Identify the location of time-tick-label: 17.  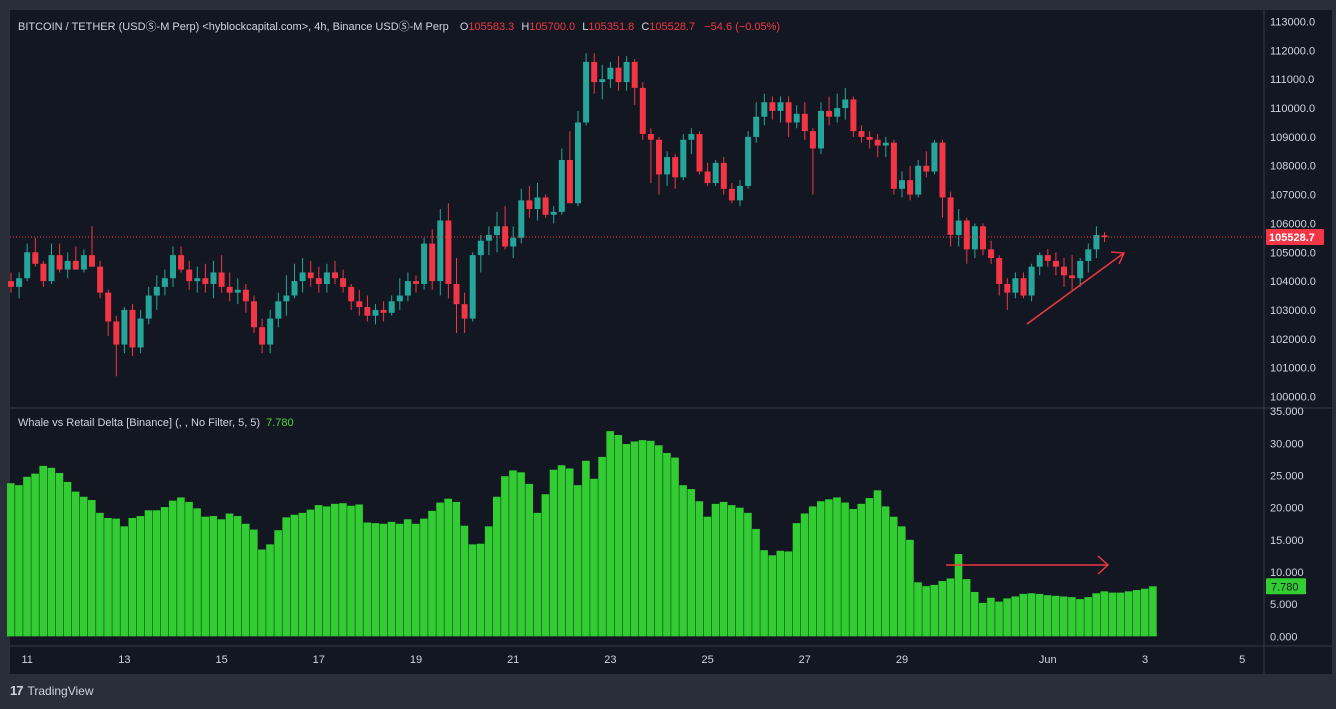
(319, 660).